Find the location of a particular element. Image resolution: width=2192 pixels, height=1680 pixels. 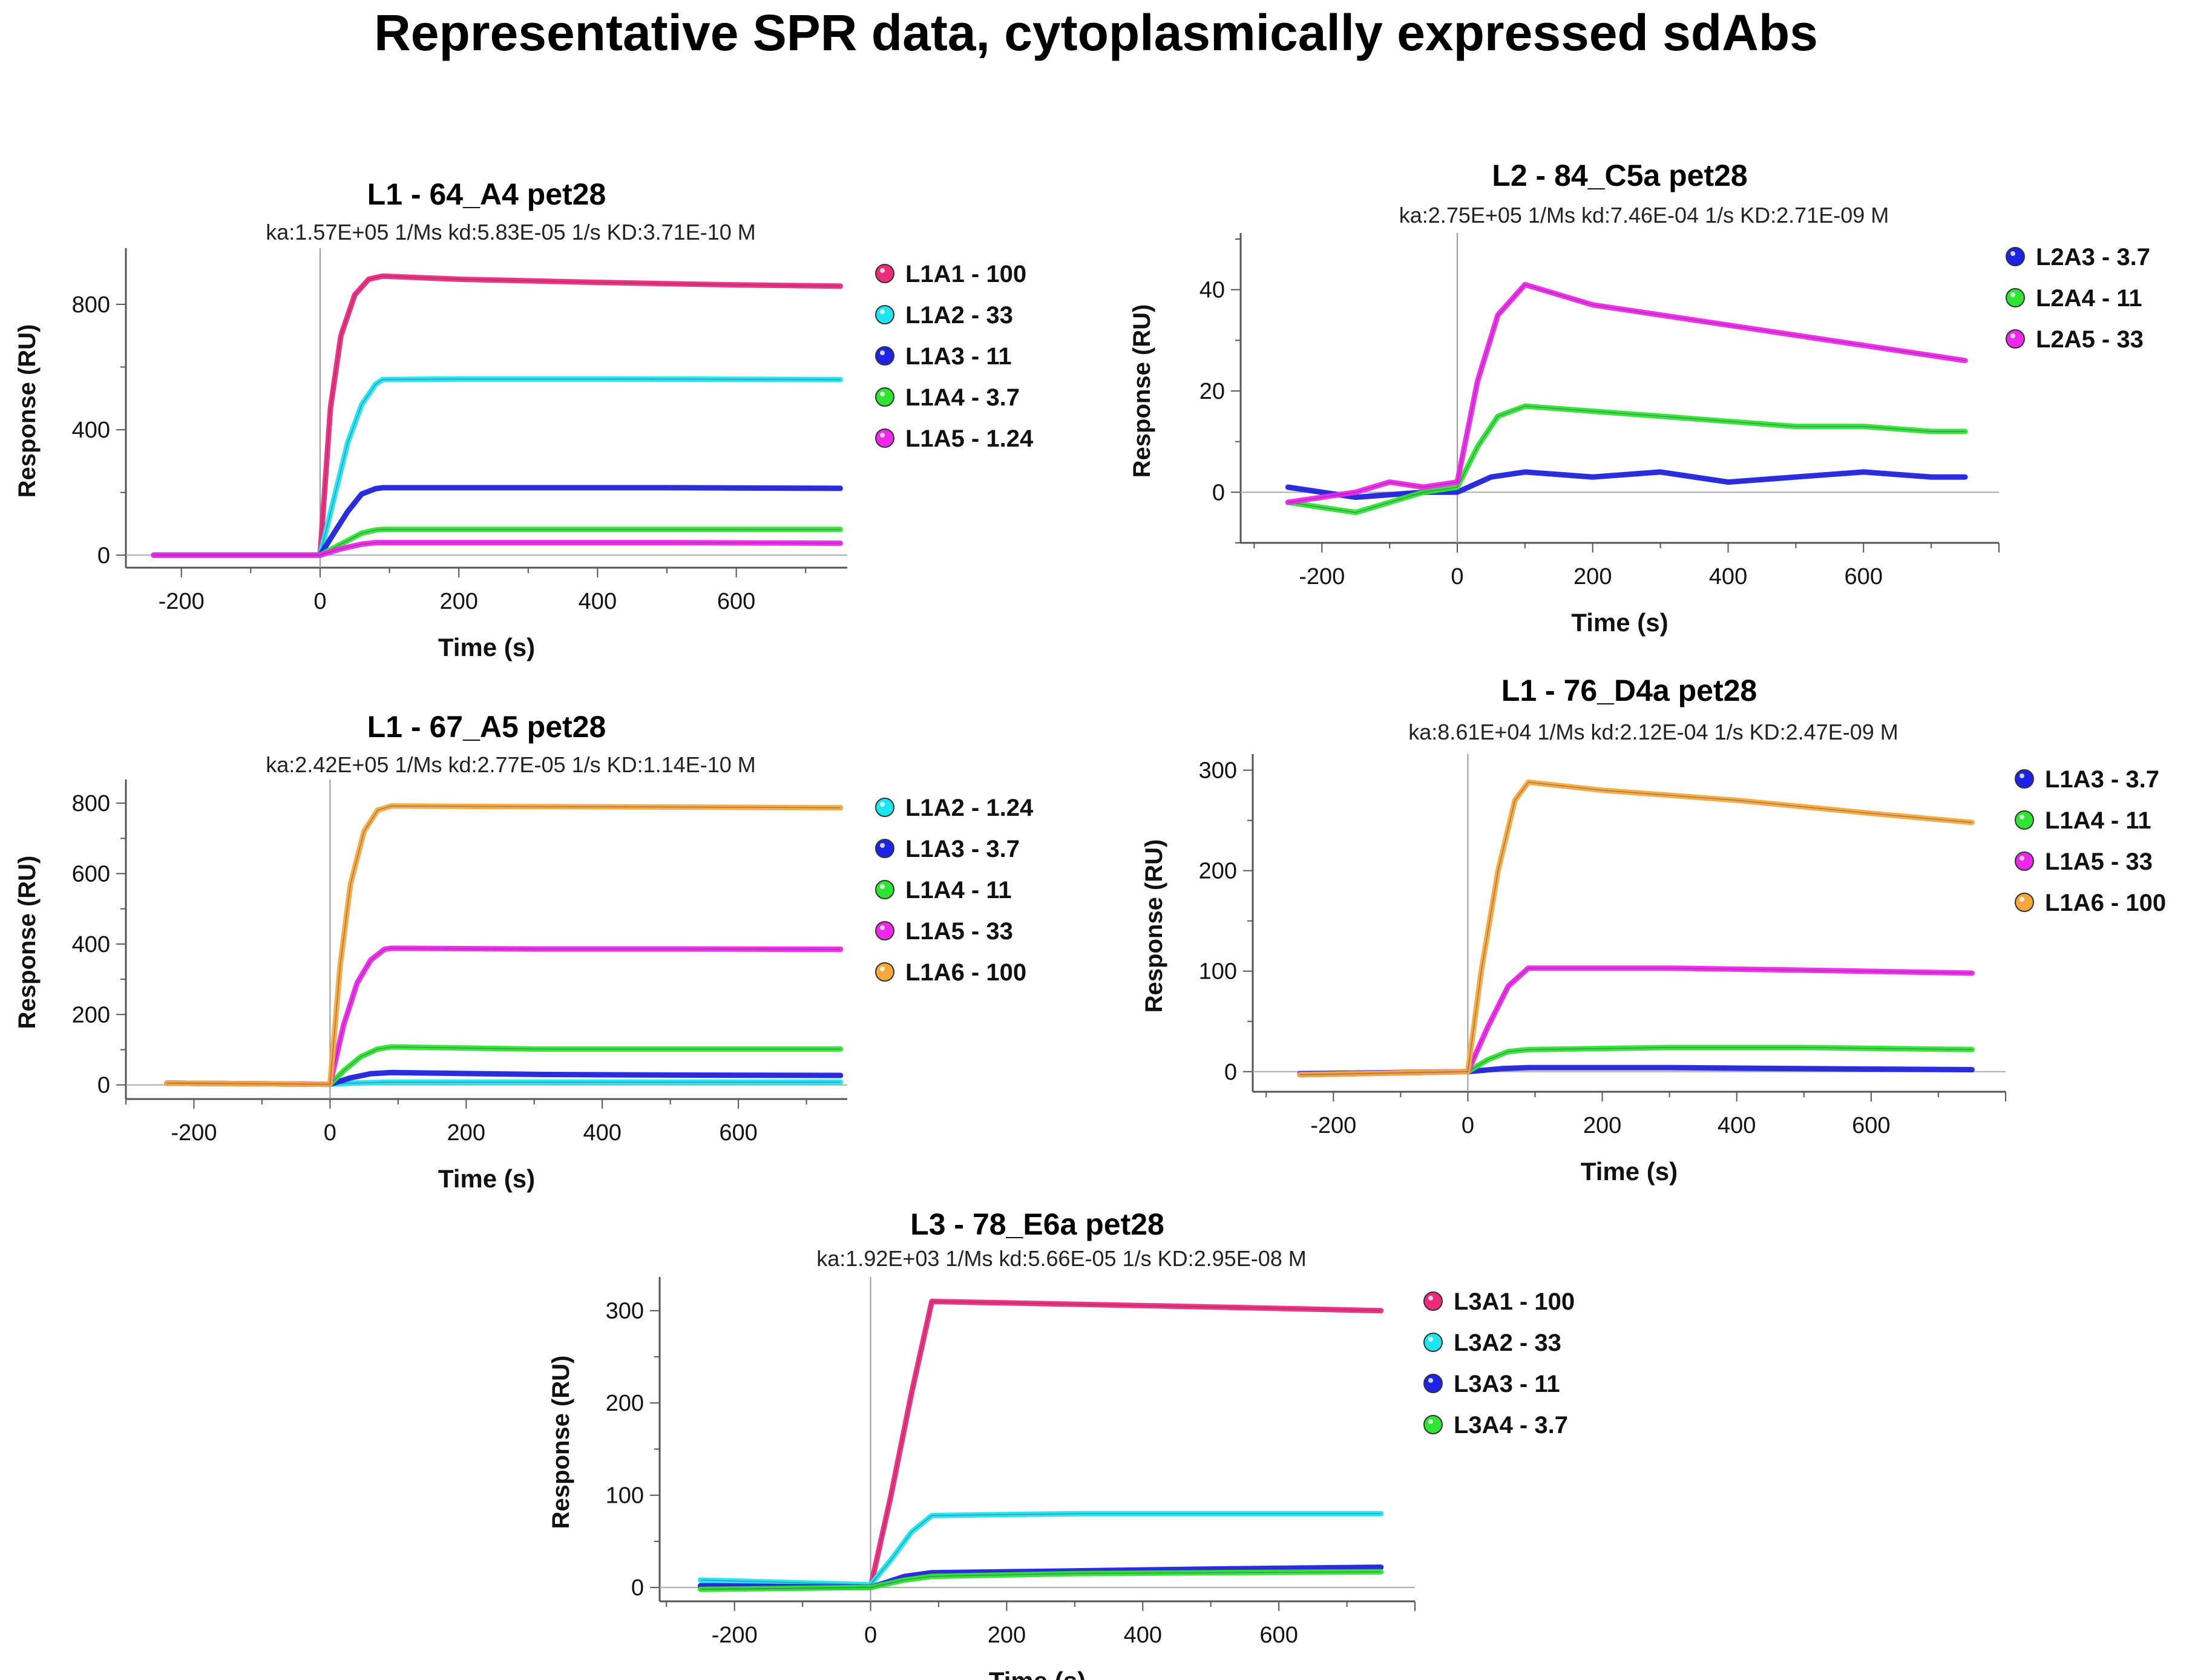

legend-label: L3A4 - 3.7 is located at coordinates (1511, 1425).